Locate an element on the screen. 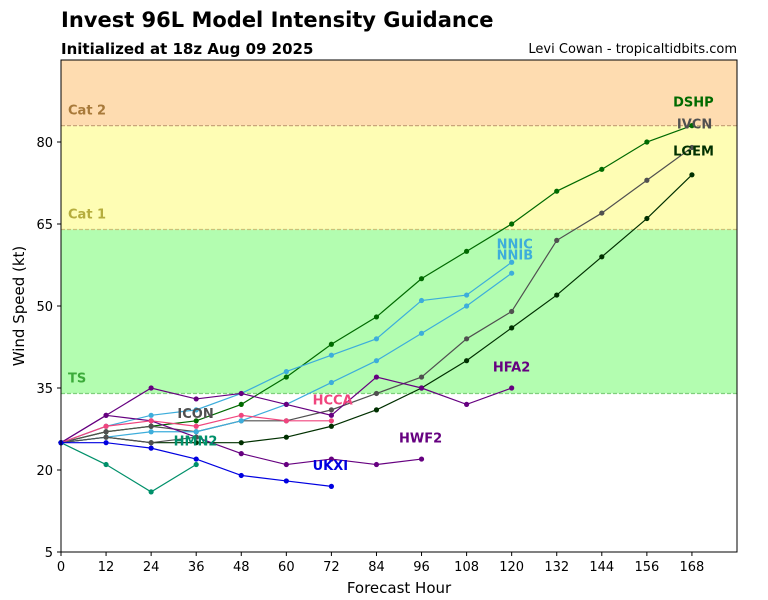 The width and height of the screenshot is (768, 600). x-tick-label: 168 is located at coordinates (692, 567).